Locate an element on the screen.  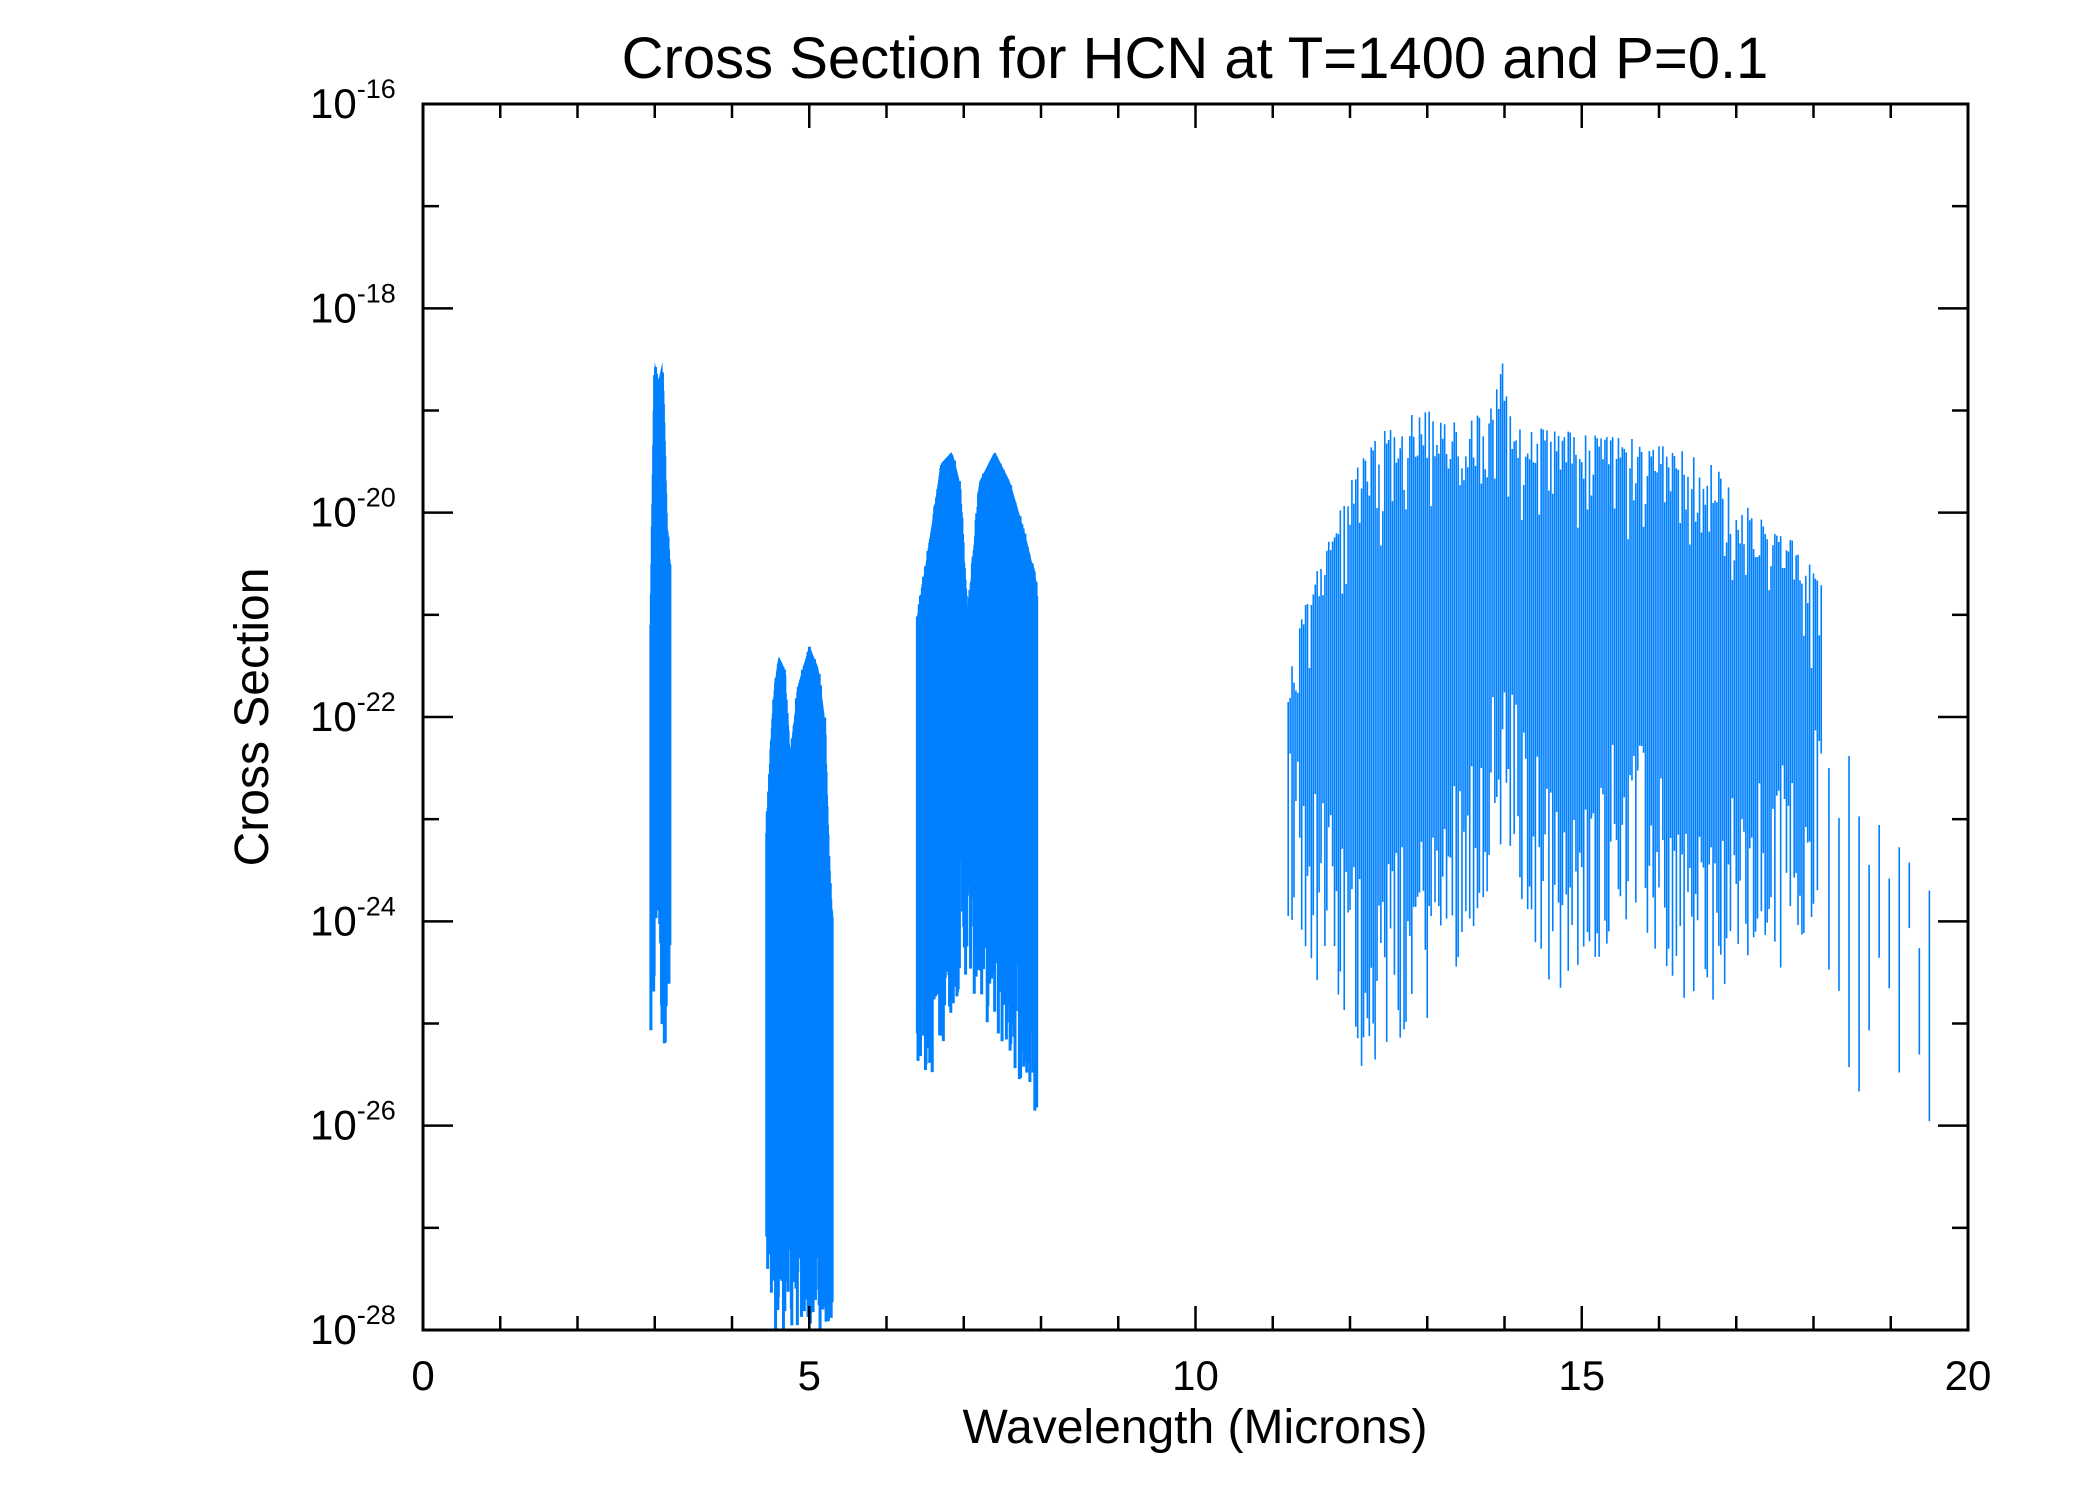
x-tick-label: 20 is located at coordinates (1968, 1375).